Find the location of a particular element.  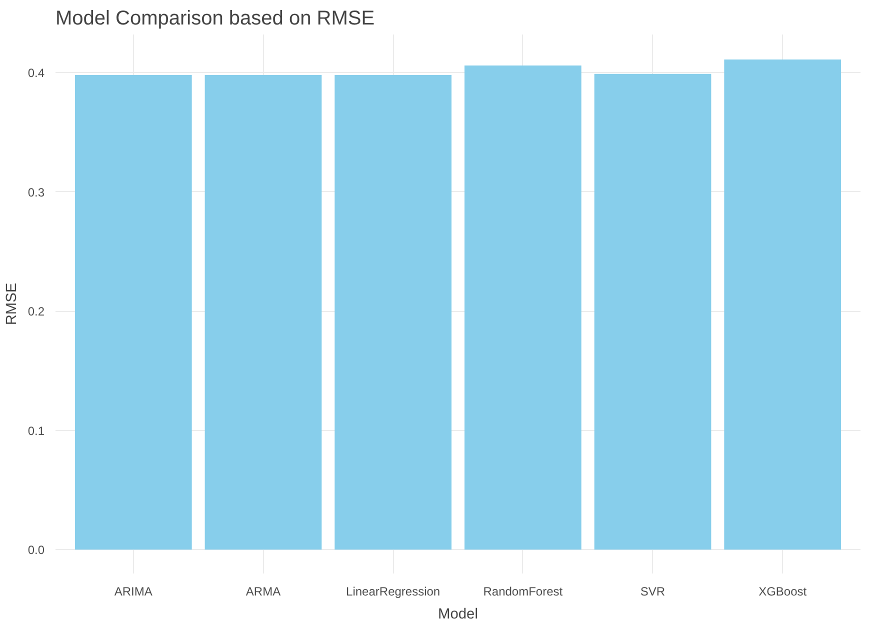

y-axis-title: RMSE is located at coordinates (12, 304).